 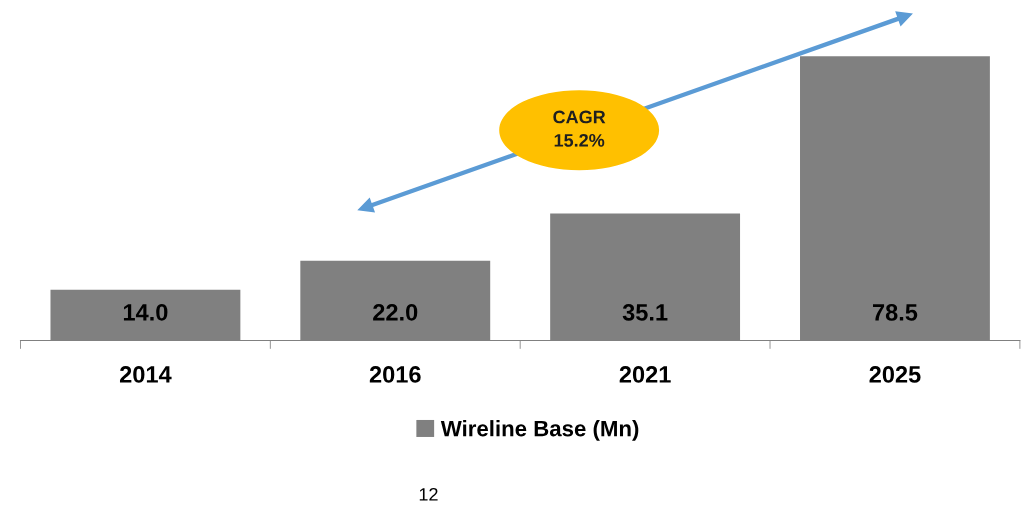 What do you see at coordinates (395, 374) in the screenshot?
I see `x-tick-label: 2016` at bounding box center [395, 374].